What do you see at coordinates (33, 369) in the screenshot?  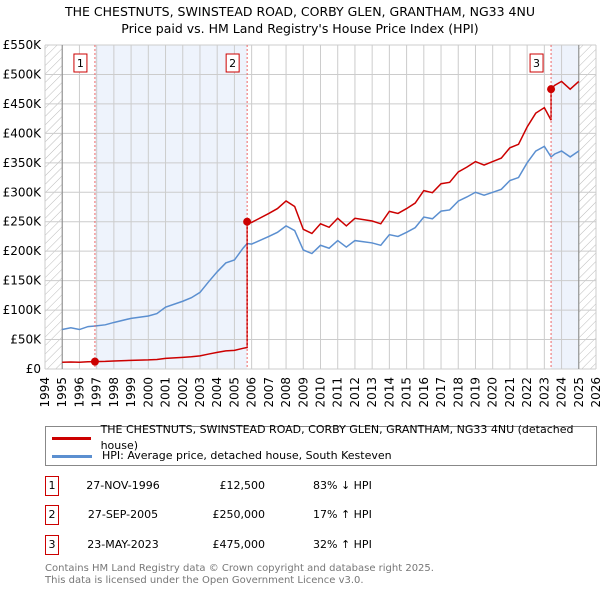 I see `y-tick-label: £0` at bounding box center [33, 369].